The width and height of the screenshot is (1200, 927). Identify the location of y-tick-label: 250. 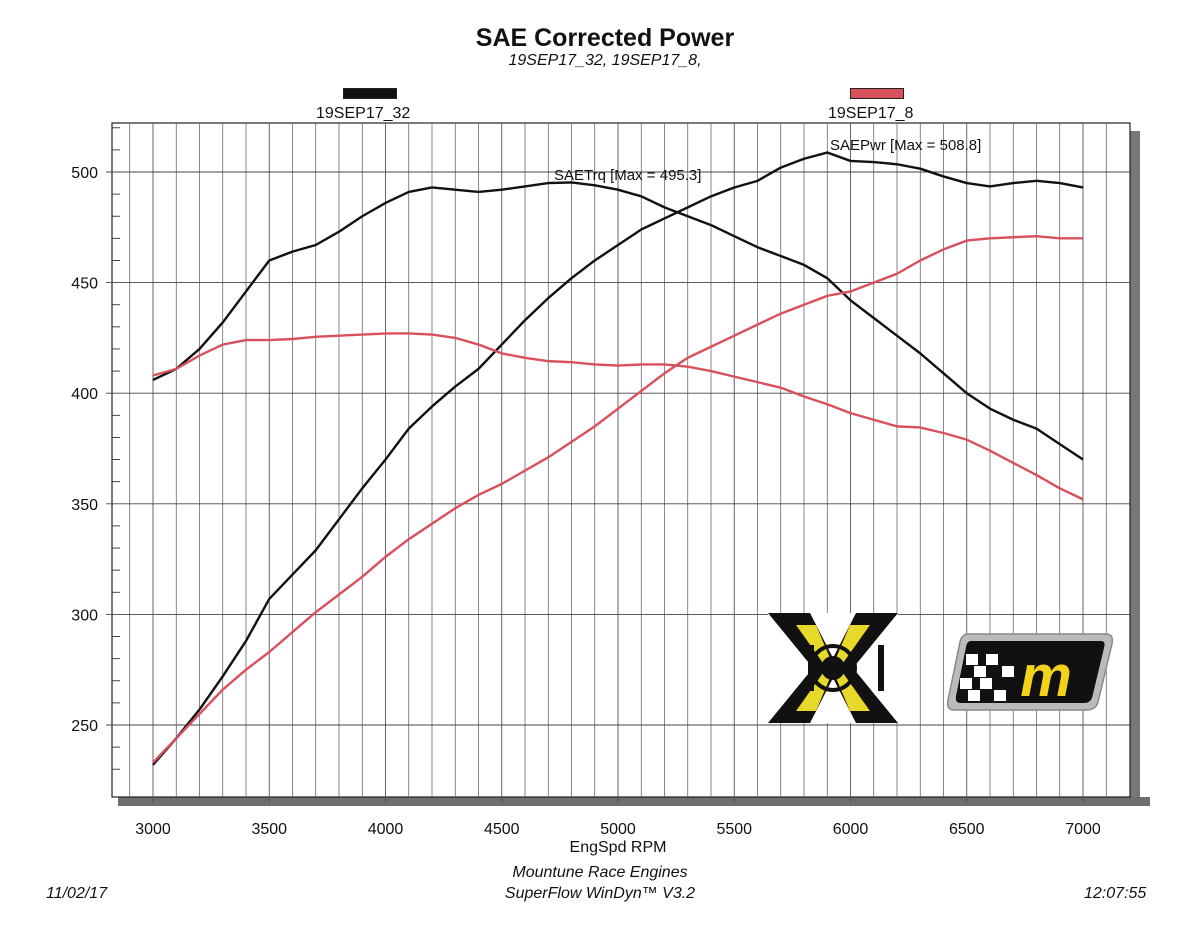
(84, 726).